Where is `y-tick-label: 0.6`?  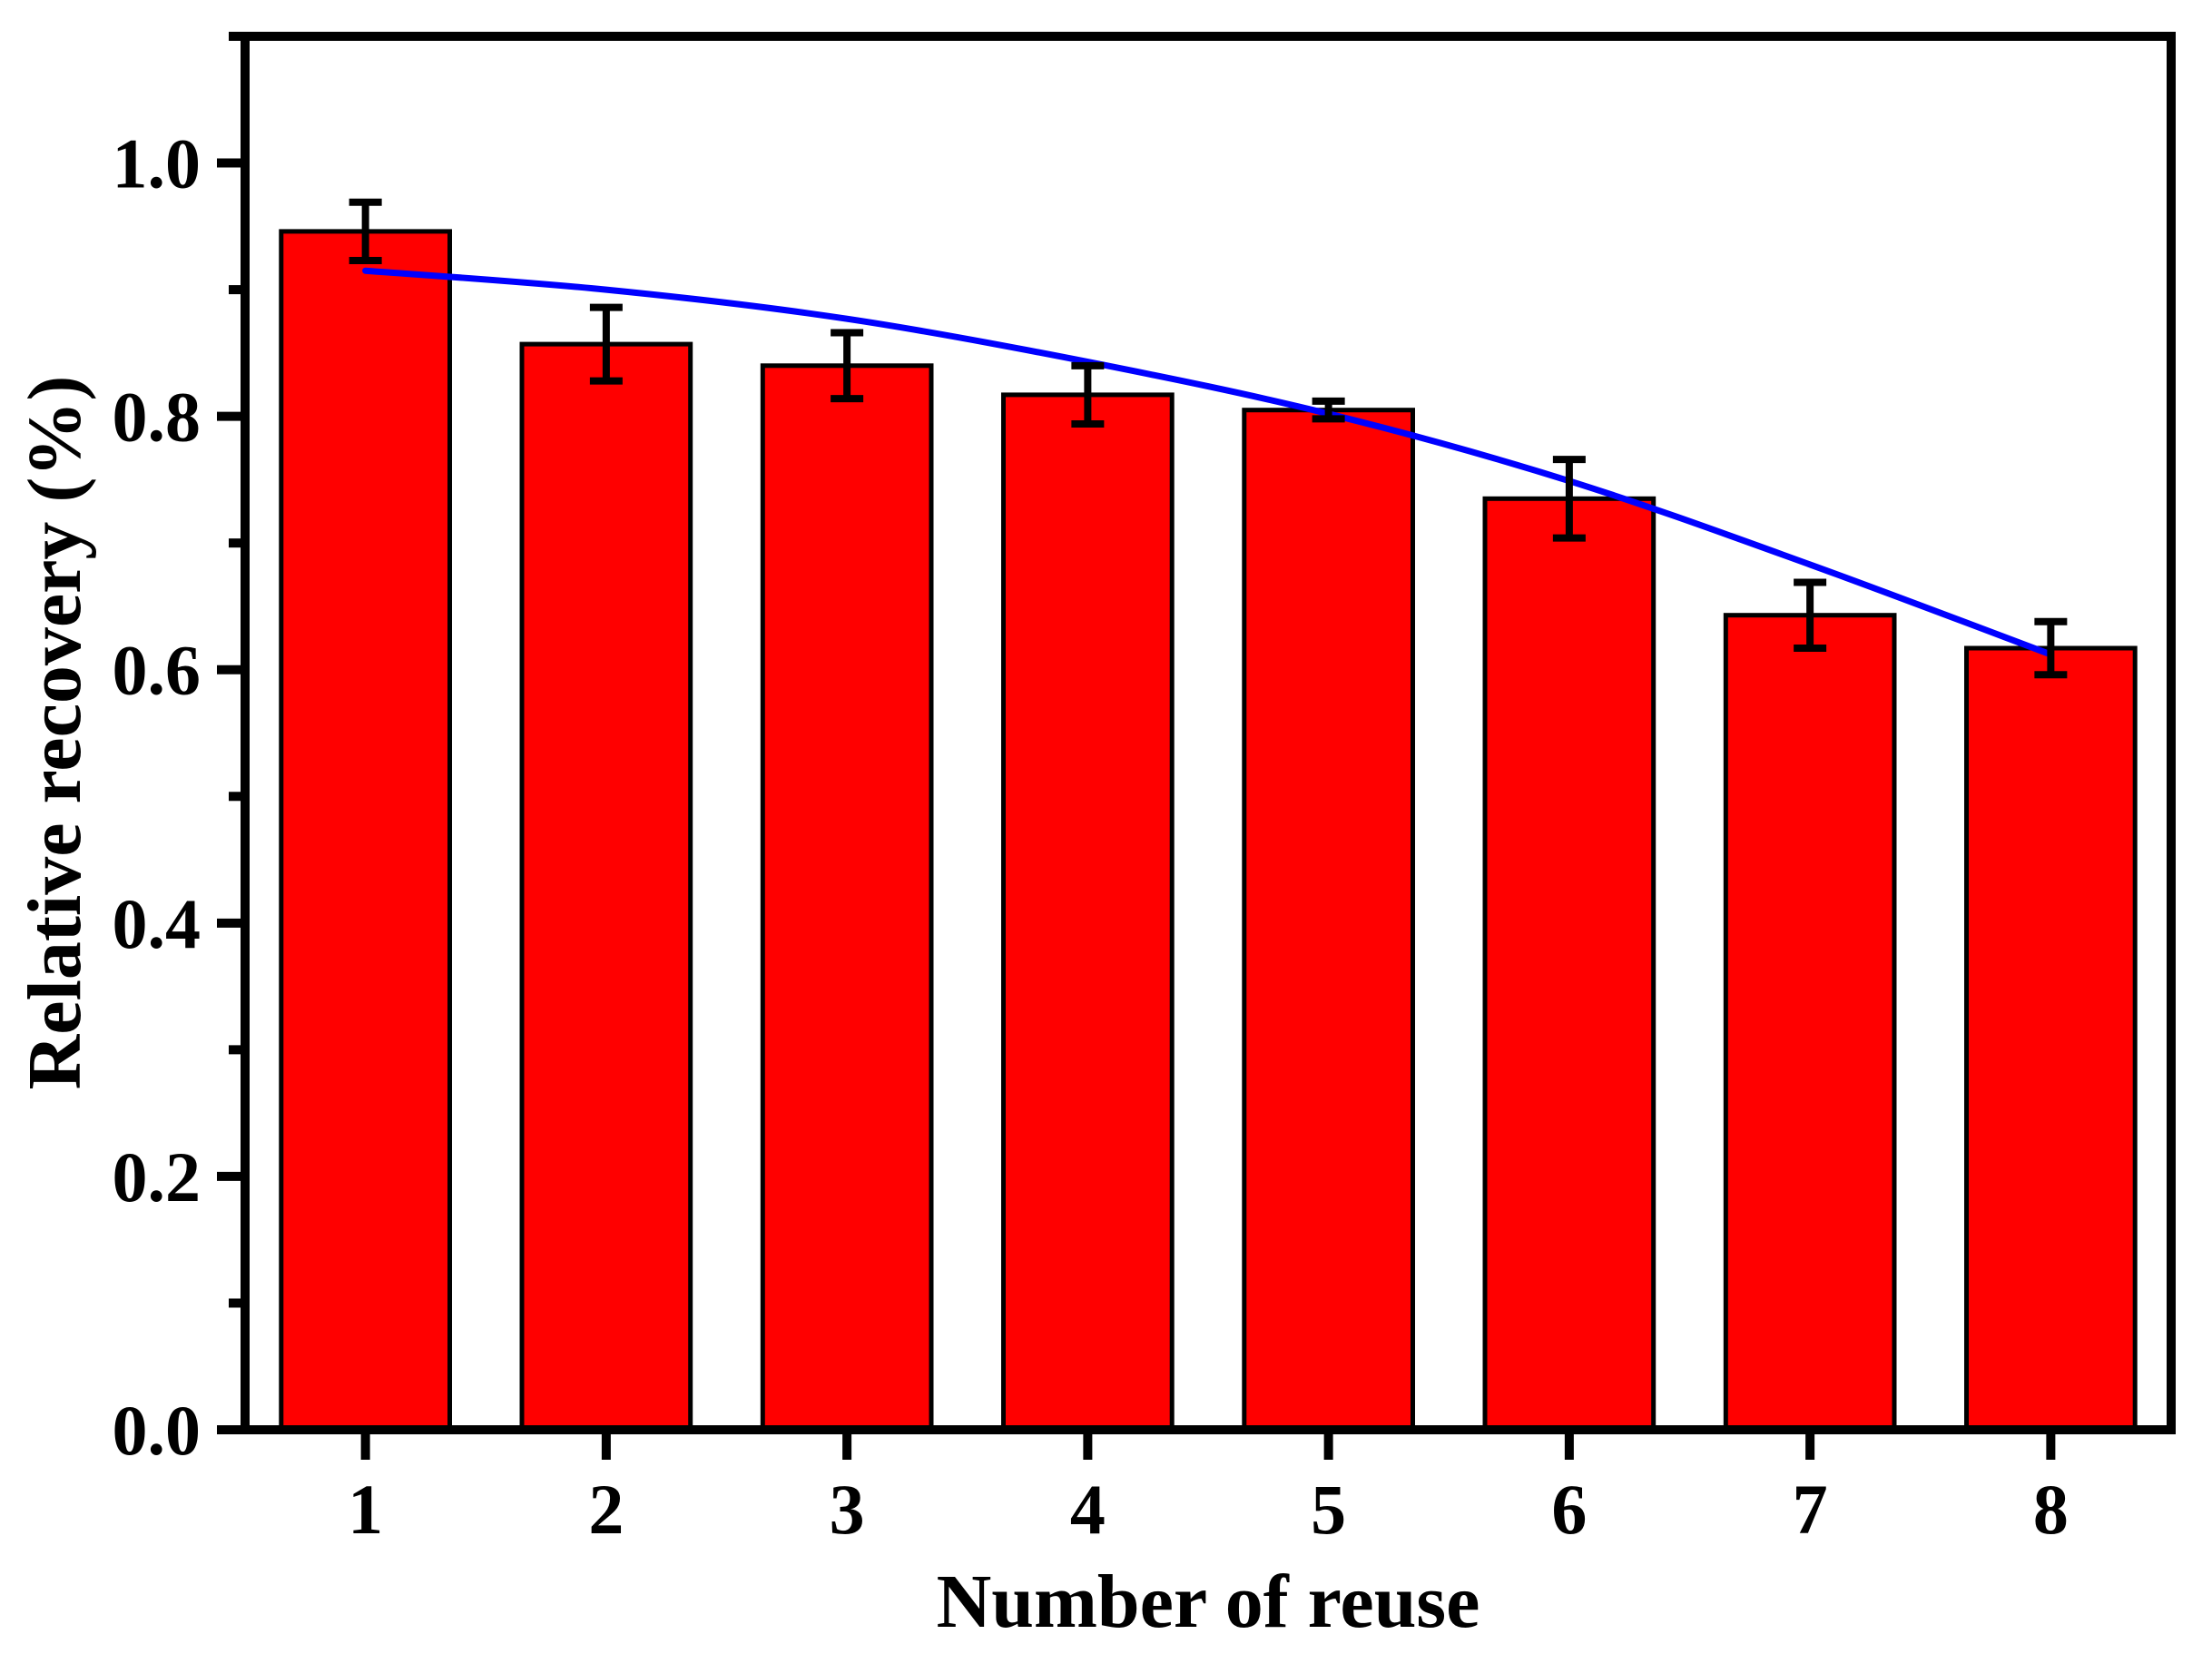
y-tick-label: 0.6 is located at coordinates (157, 670).